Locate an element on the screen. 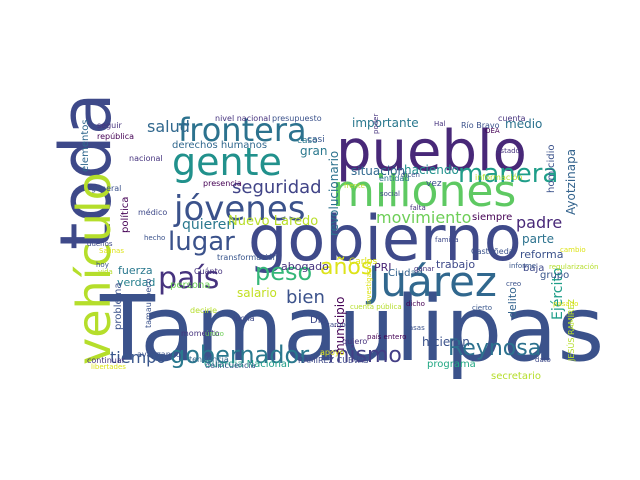 Image resolution: width=640 pixels, height=480 pixels. word-baja: baja is located at coordinates (533, 268).